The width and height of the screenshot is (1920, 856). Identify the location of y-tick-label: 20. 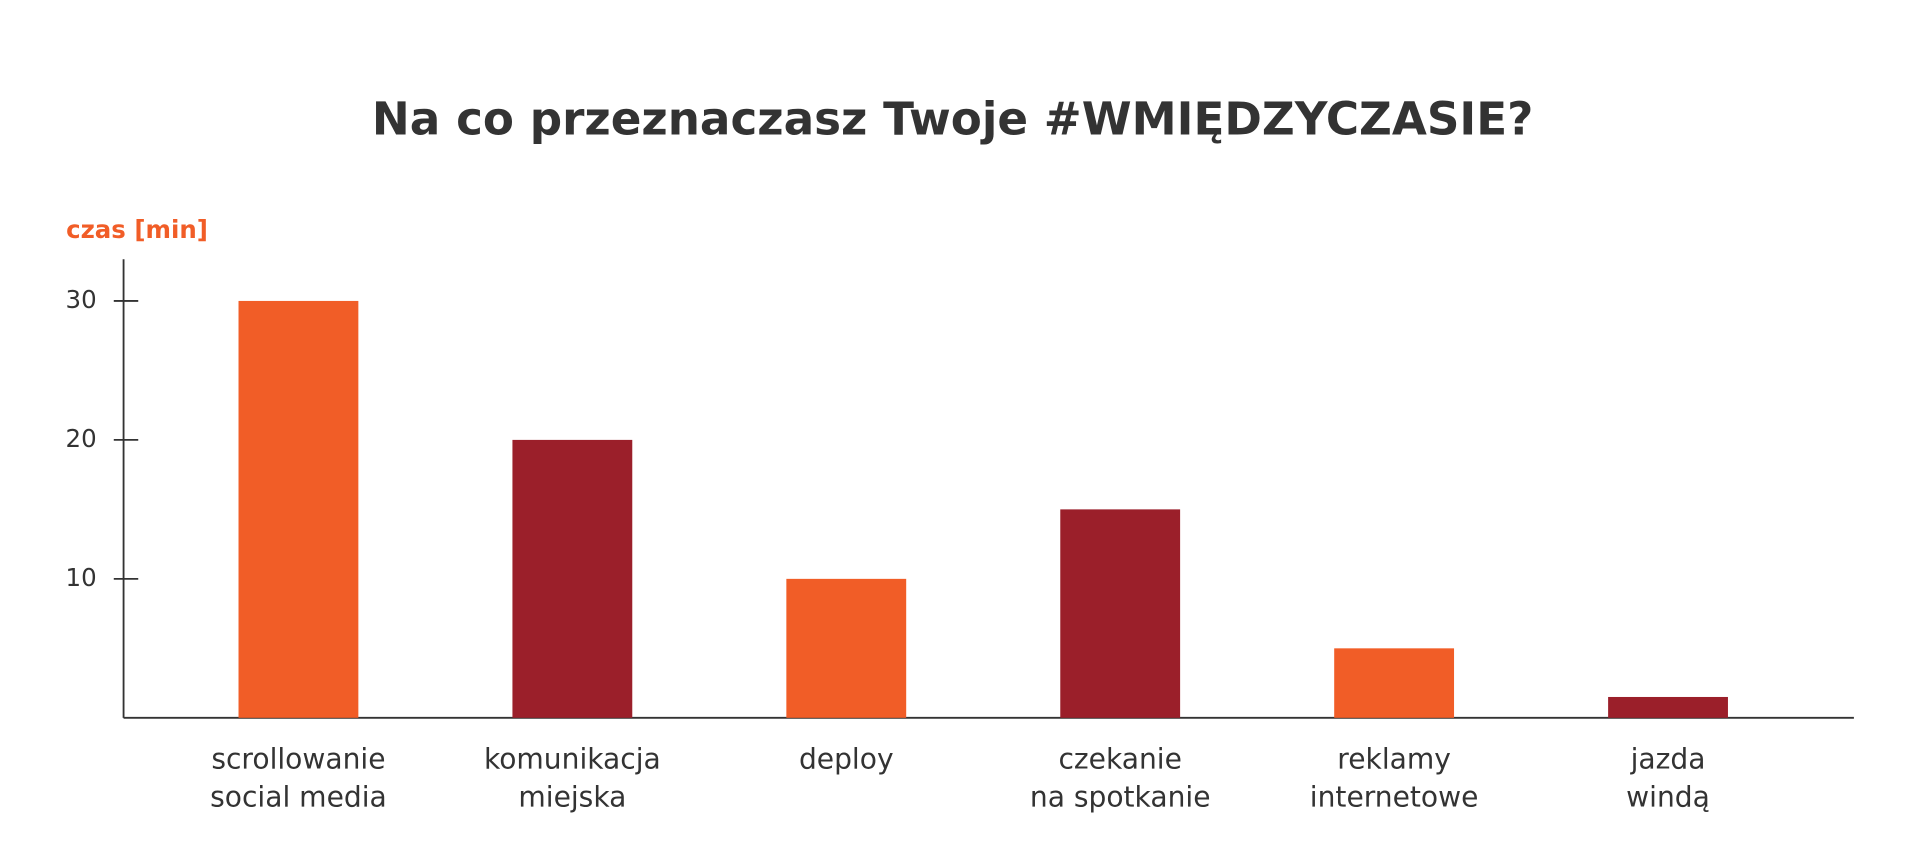
(81, 438).